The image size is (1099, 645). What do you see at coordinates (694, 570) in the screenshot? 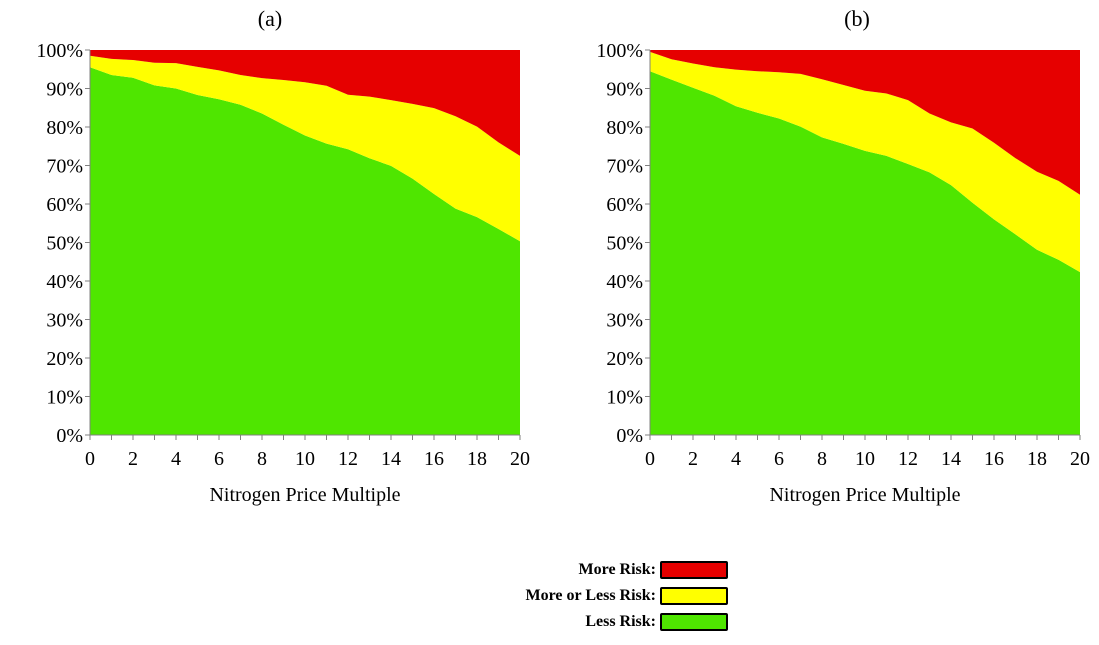
I see `legend-swatch-more-risk` at bounding box center [694, 570].